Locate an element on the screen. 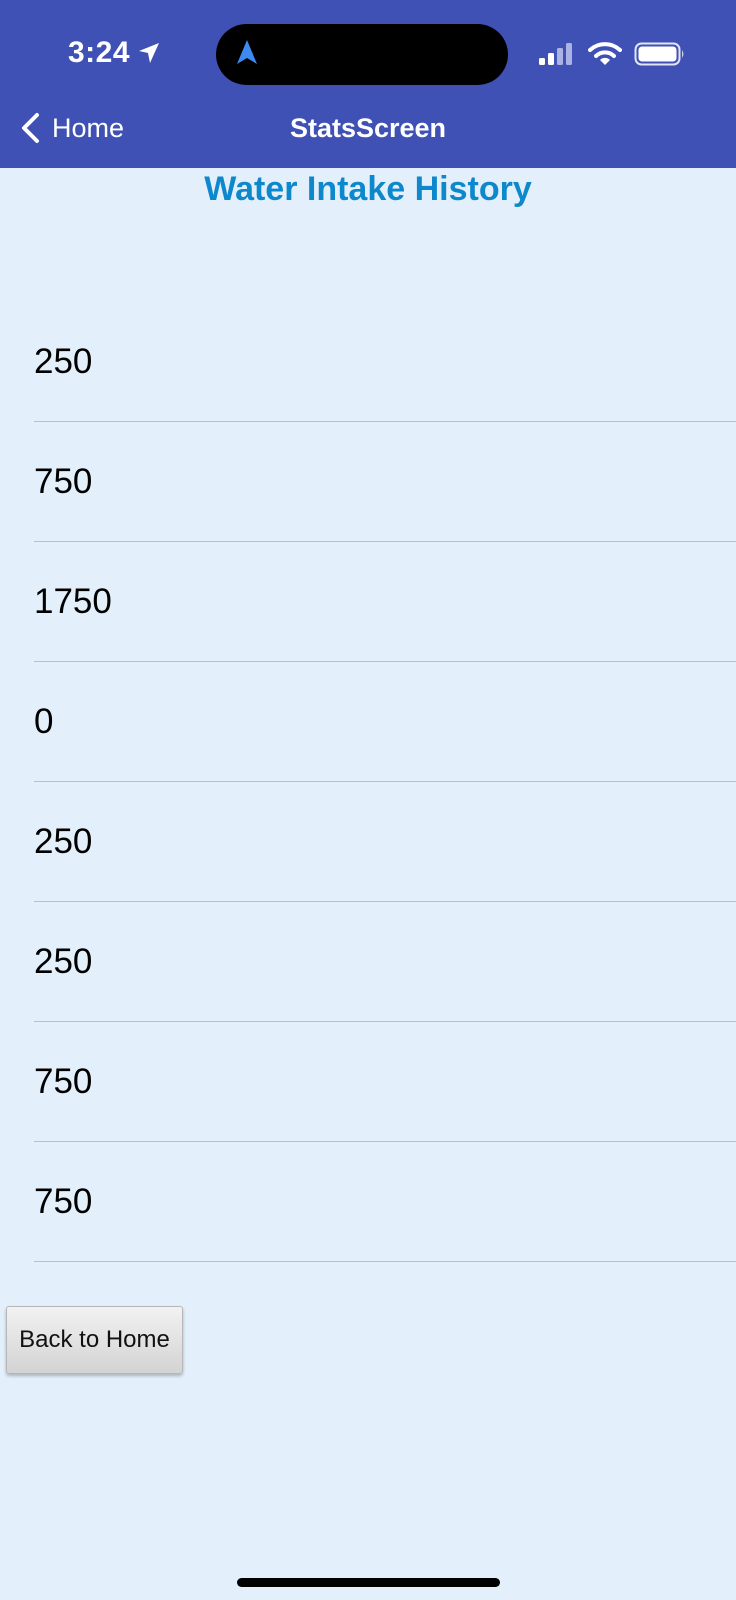 The height and width of the screenshot is (1600, 736). time-text: 3:24 is located at coordinates (99, 52).